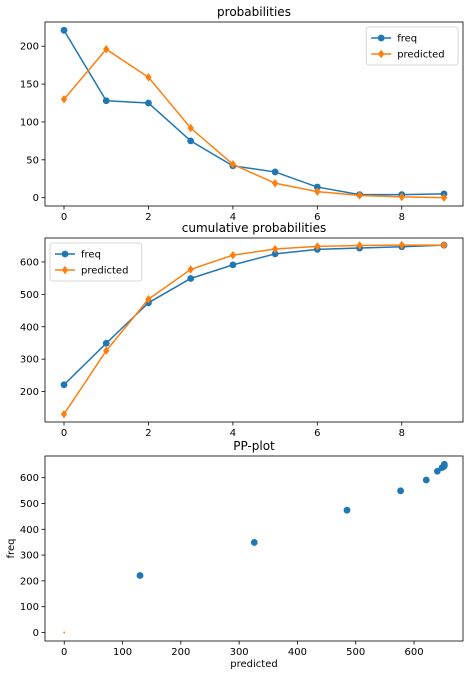 This screenshot has height=675, width=474. I want to click on x-tick-label: 300, so click(239, 652).